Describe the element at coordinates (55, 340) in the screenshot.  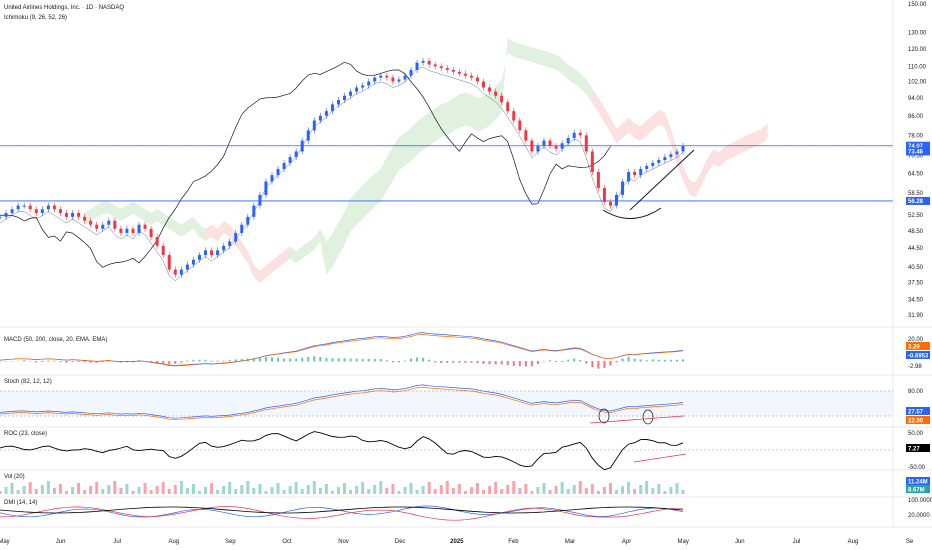
I see `macd-legend: MACD (50, 200, close, 20, EMA, EMA)` at that location.